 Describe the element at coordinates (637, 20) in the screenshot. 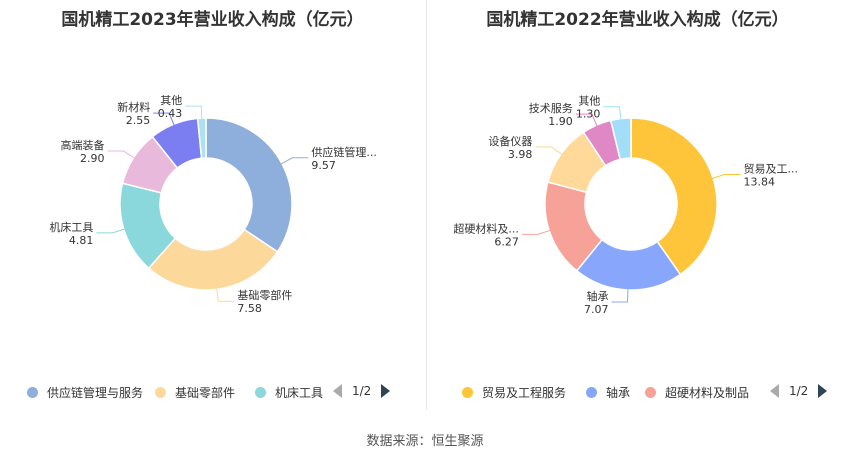

I see `chart-title-2022: 国机精工2022年营业收入构成（亿元）` at that location.